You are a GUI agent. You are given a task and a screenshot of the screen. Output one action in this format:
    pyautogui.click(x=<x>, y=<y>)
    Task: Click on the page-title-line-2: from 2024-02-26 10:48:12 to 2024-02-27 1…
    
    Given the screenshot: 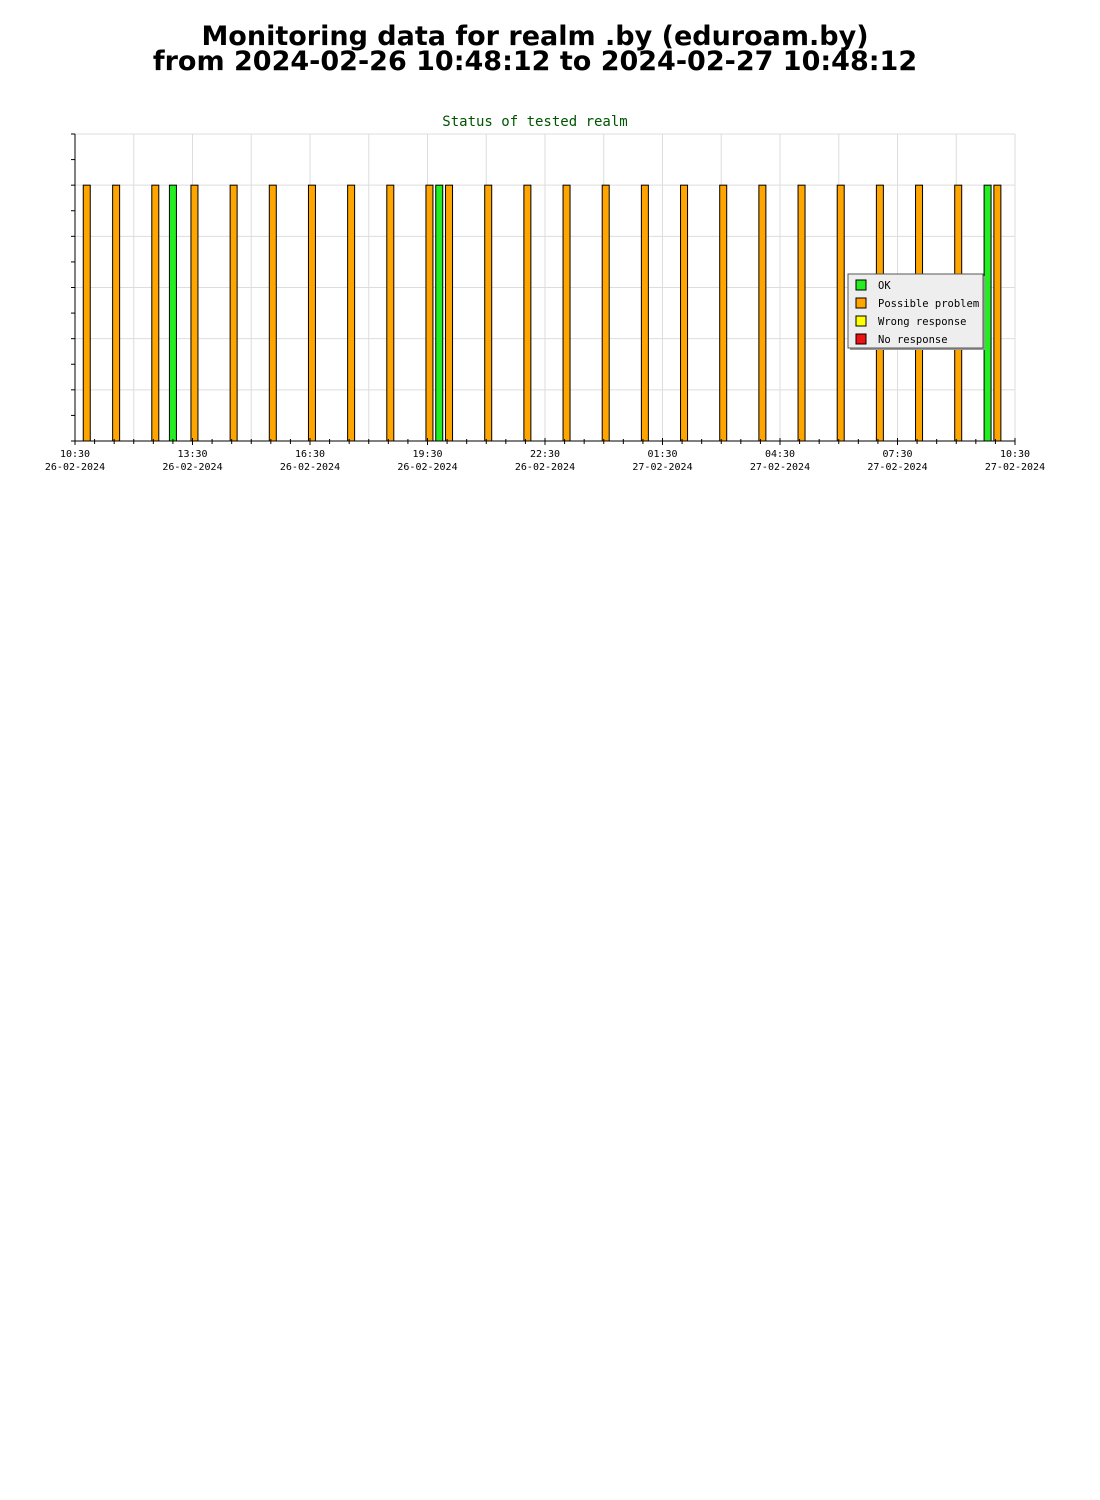 What is the action you would take?
    pyautogui.click(x=535, y=61)
    